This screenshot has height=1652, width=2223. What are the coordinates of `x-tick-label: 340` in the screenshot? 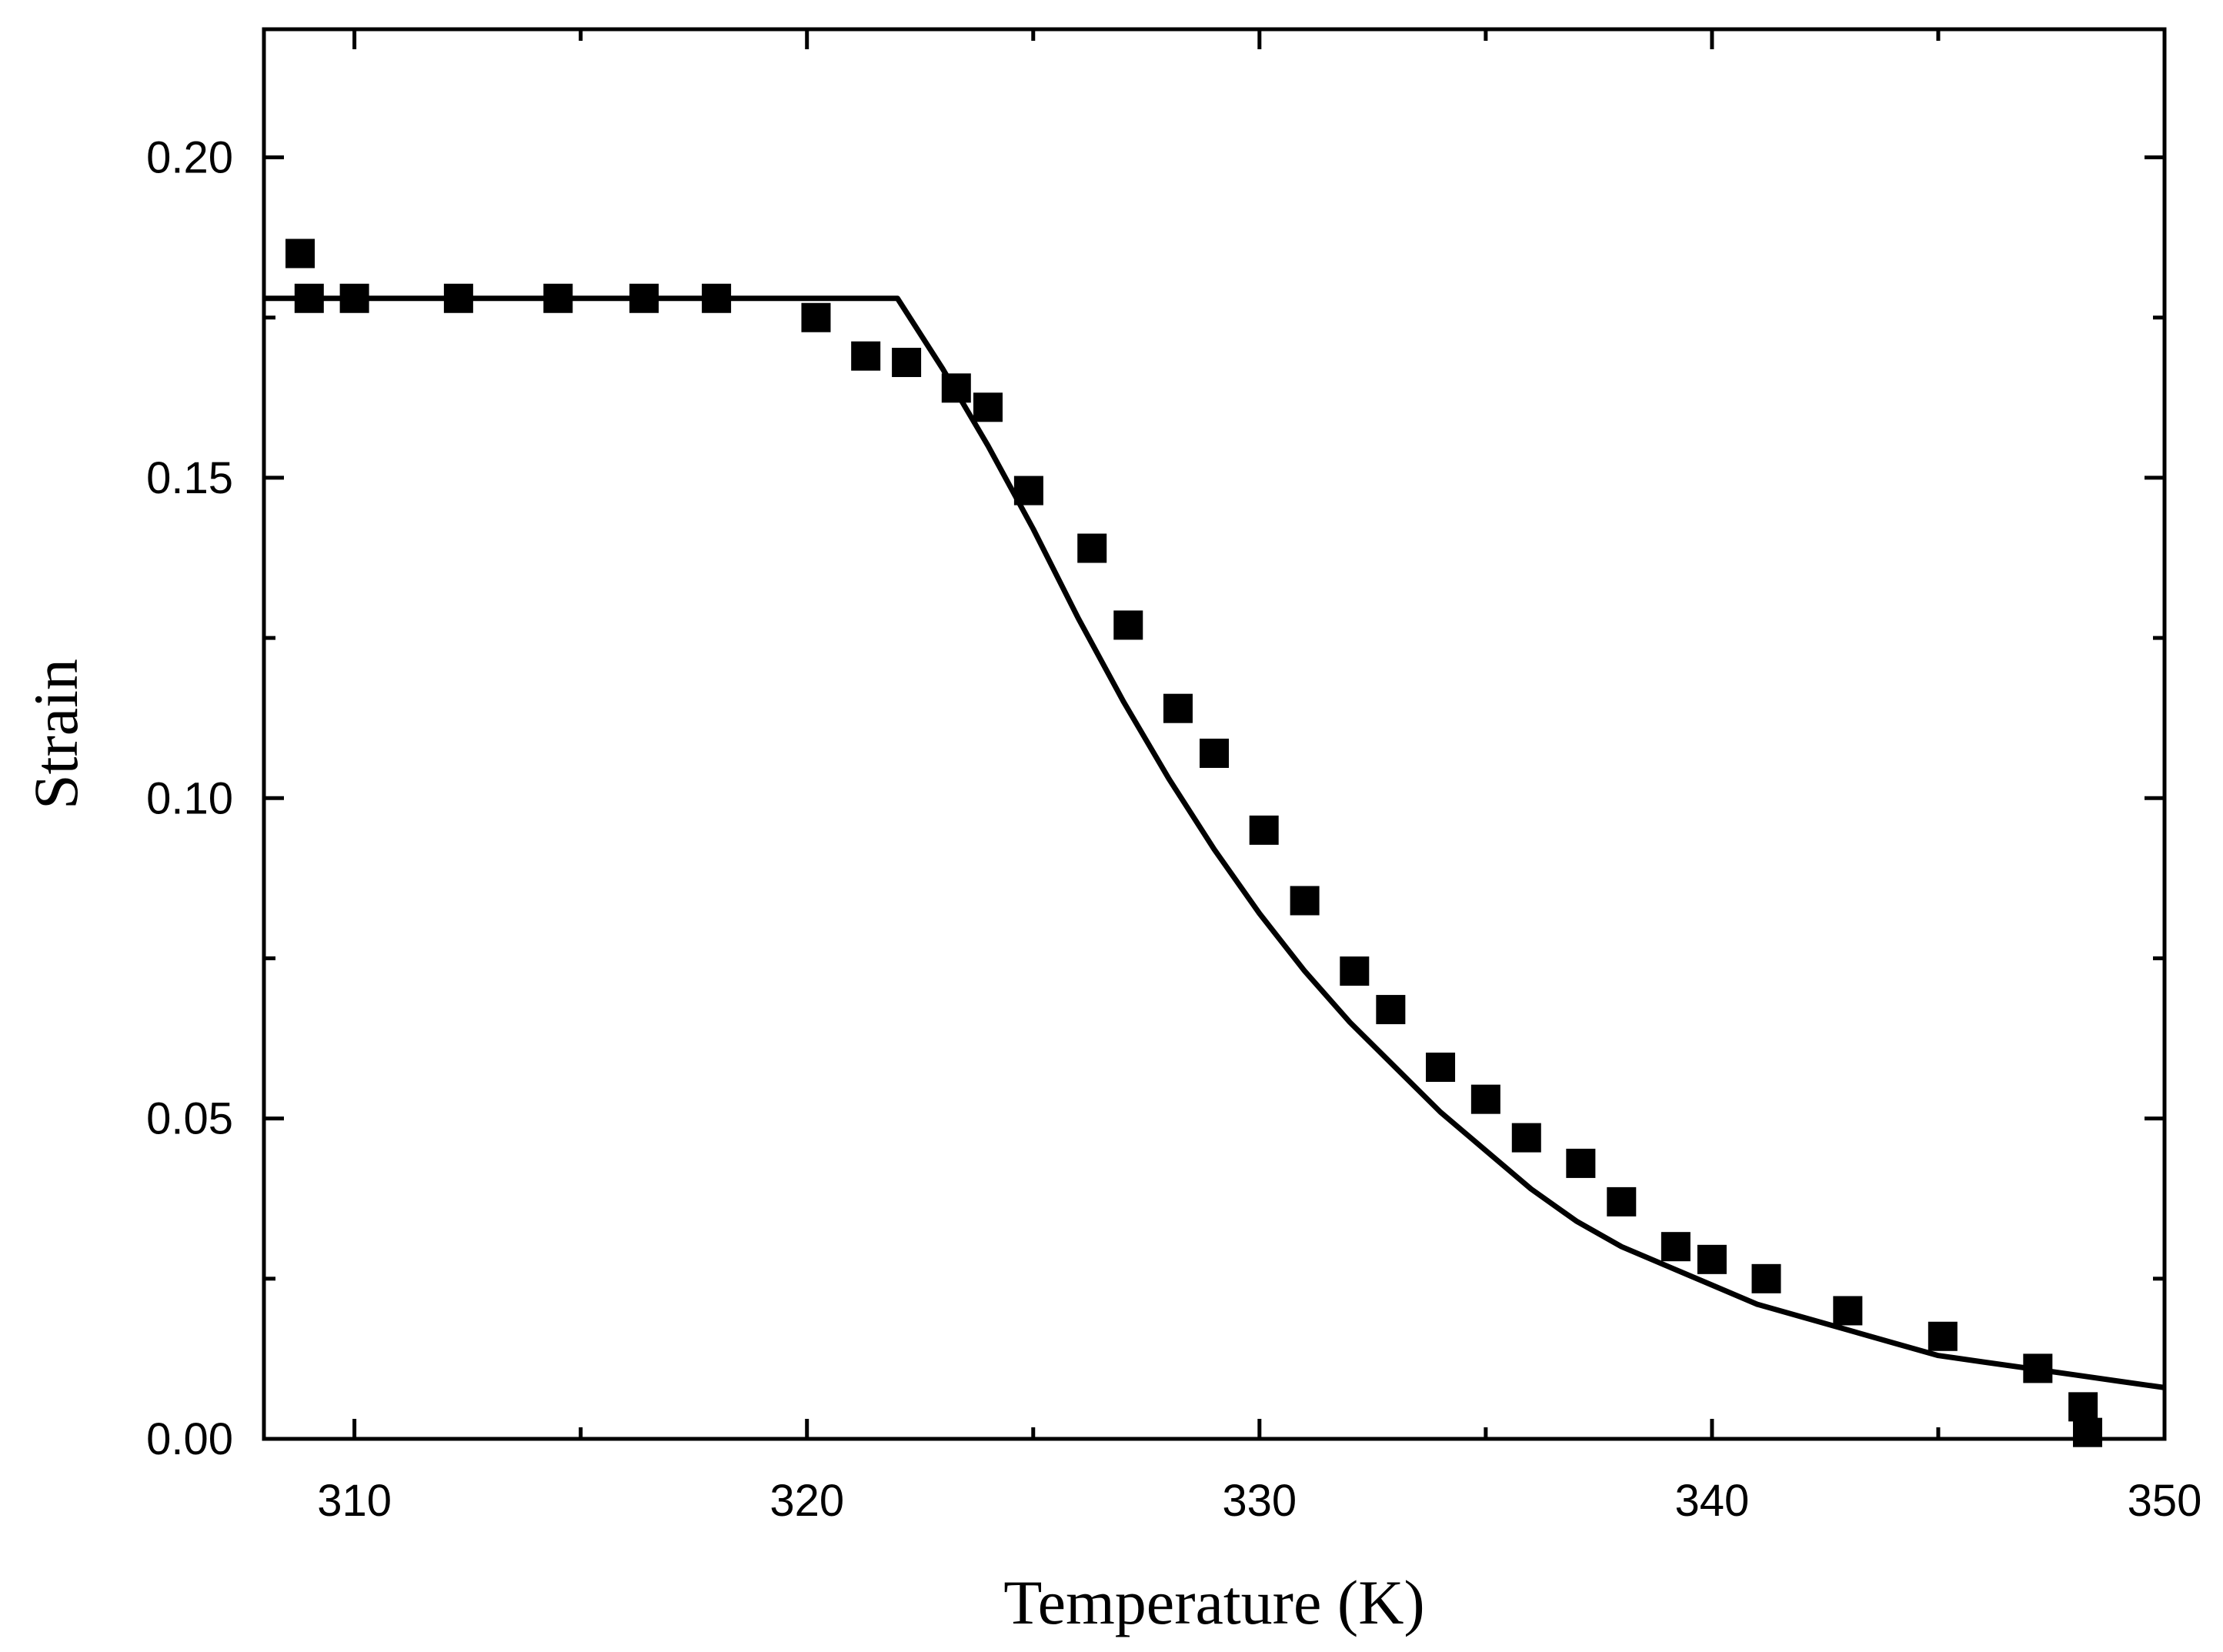 It's located at (1712, 1501).